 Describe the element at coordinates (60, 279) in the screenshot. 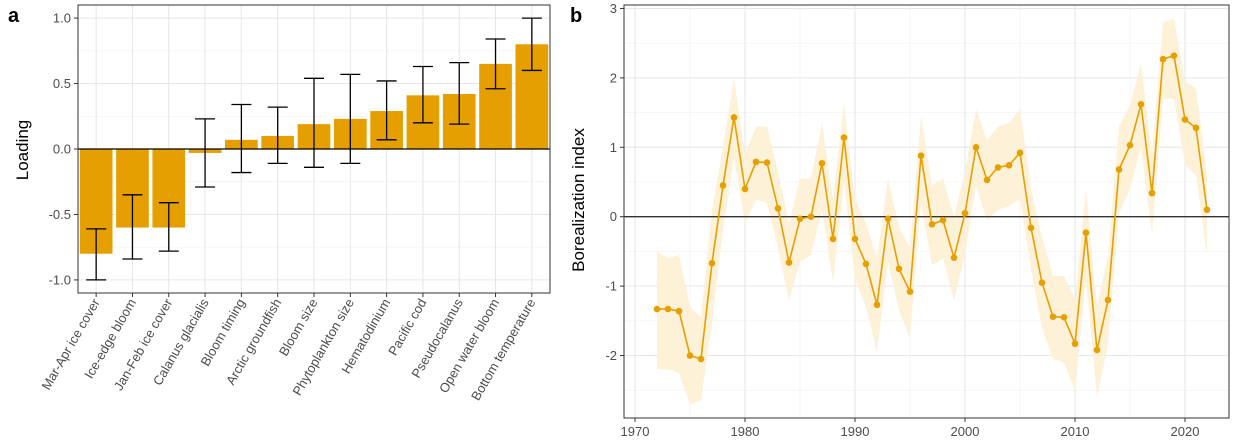

I see `panel-a-y-tick-label: -1.0` at that location.